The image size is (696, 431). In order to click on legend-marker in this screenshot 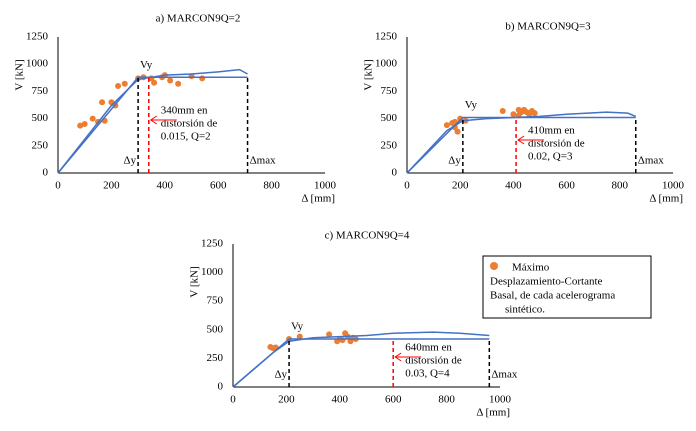, I will do `click(494, 266)`.